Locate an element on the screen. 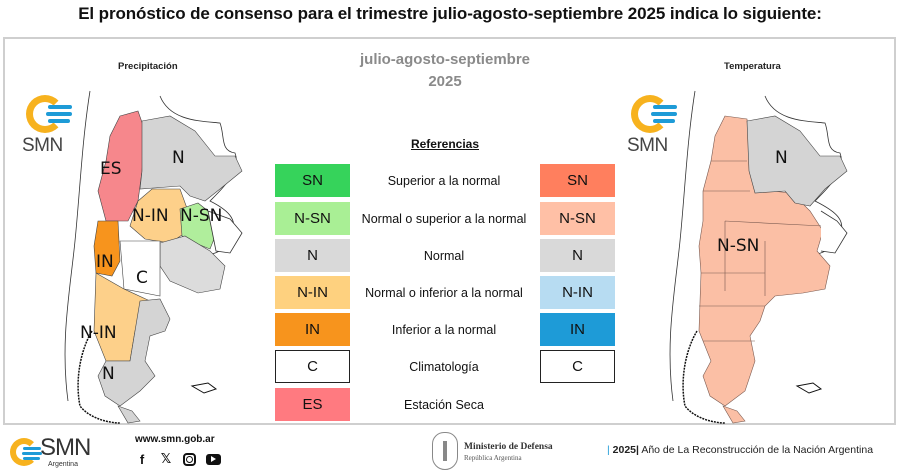 The image size is (900, 472). precipitation-map: ES N N-IN N-SN IN C N-IN N is located at coordinates (153, 257).